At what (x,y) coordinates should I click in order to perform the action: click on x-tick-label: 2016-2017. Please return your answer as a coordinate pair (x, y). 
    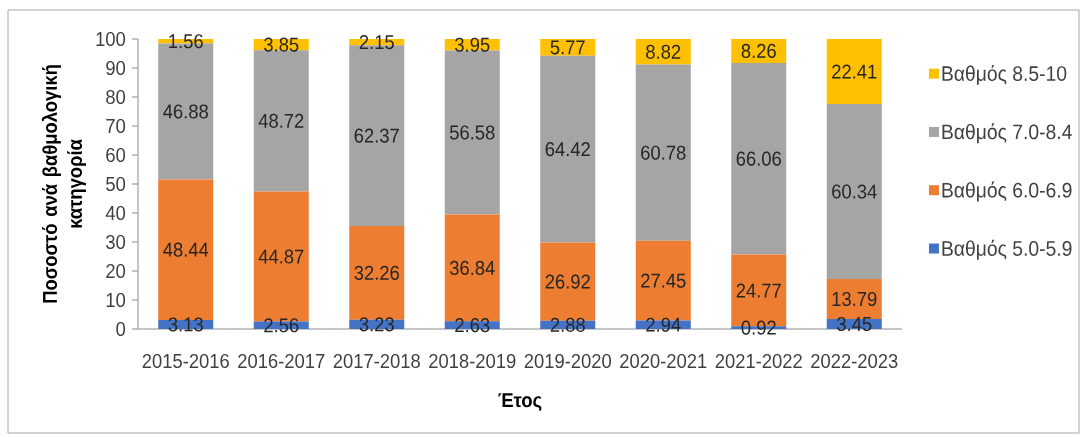
    Looking at the image, I should click on (281, 361).